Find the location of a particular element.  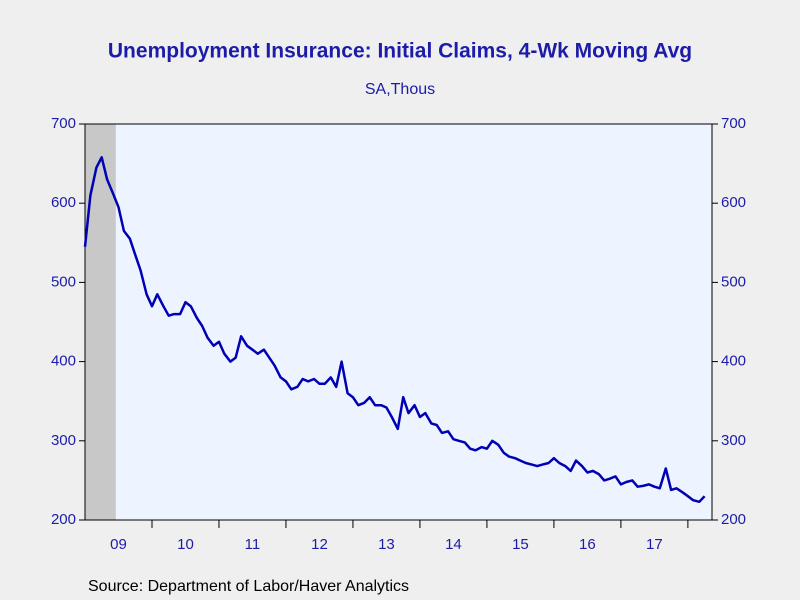

y-tick-label: 400 is located at coordinates (63, 361).